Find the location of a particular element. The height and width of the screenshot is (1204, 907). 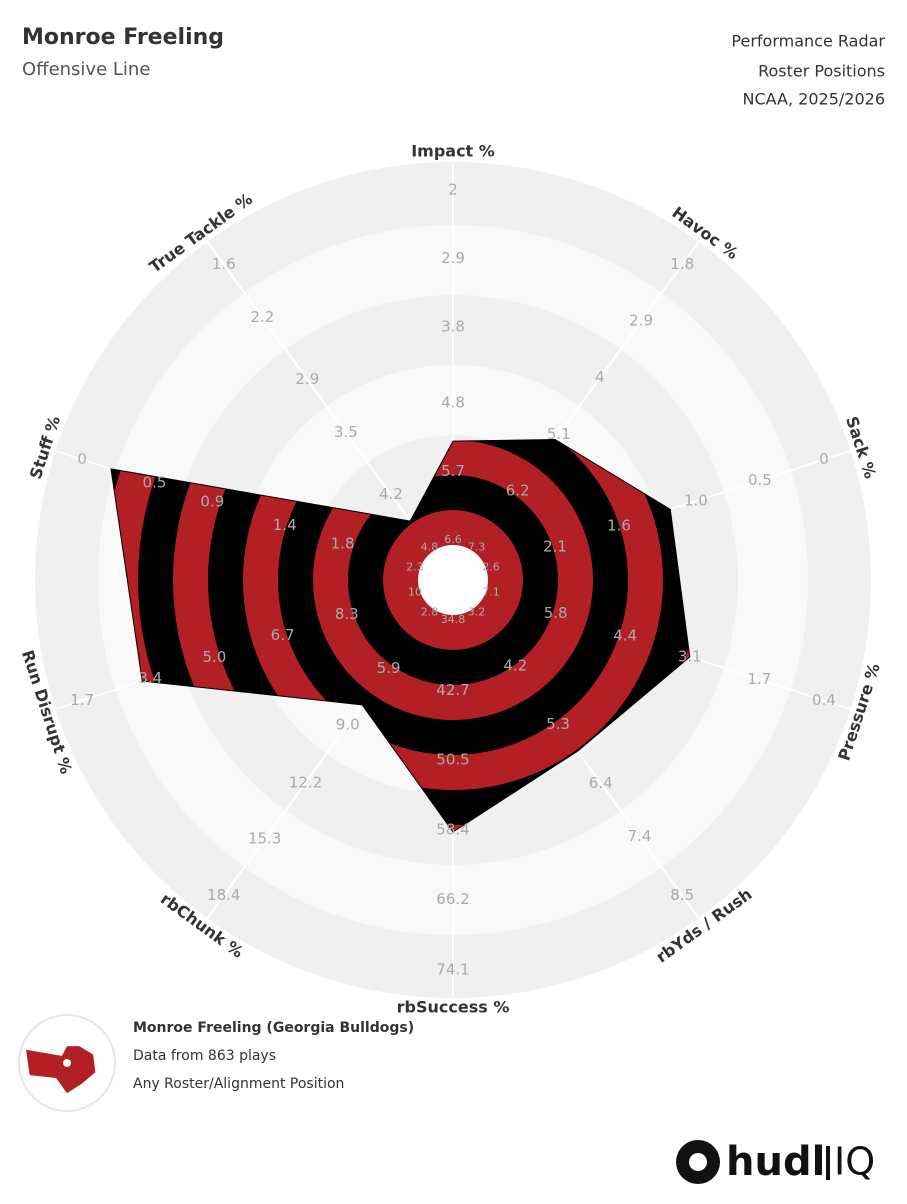

tick-label: 7.3 is located at coordinates (477, 547).